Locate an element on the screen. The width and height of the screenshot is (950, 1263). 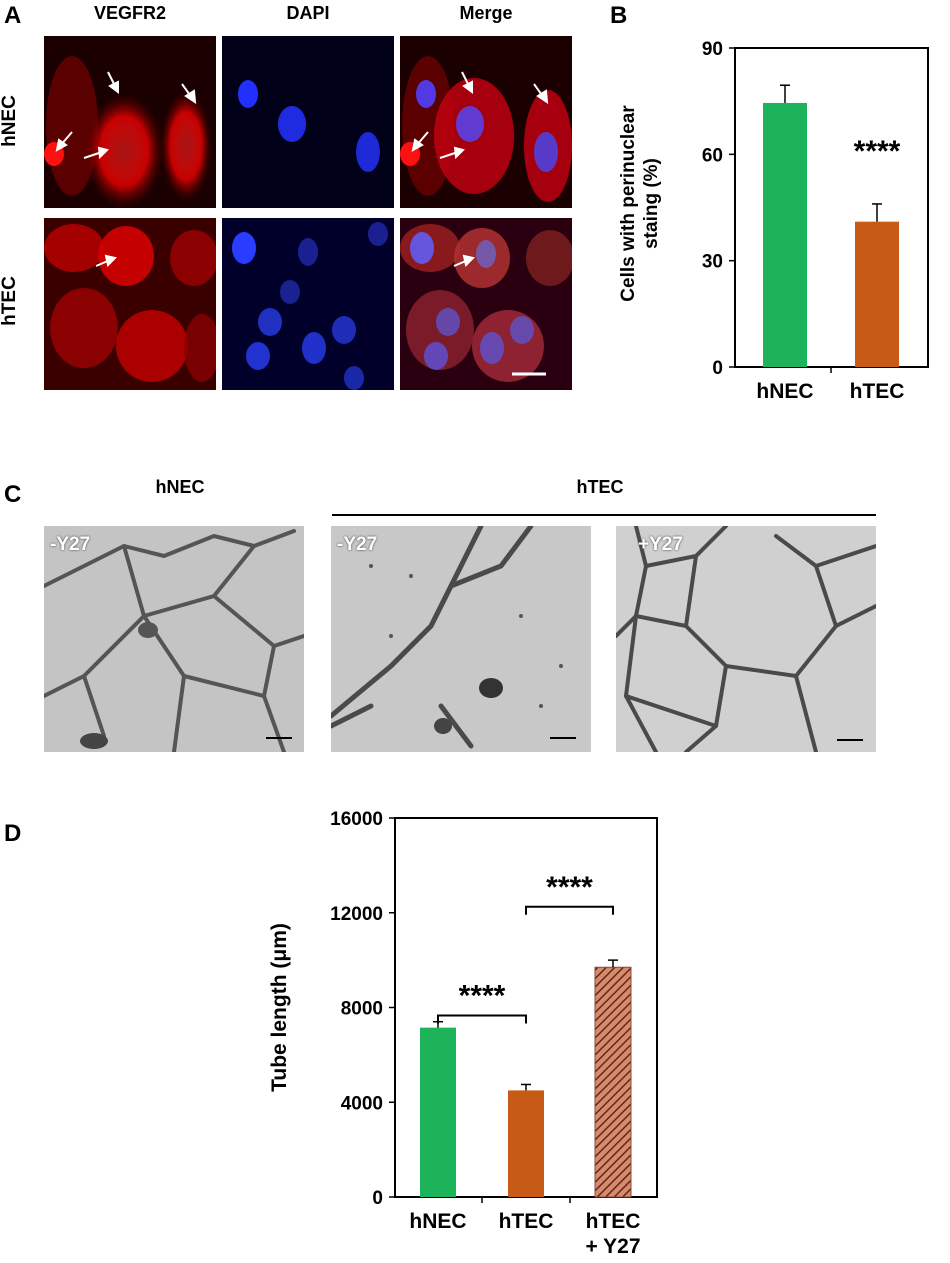
y-tick-label: 8000 is located at coordinates (362, 1009).